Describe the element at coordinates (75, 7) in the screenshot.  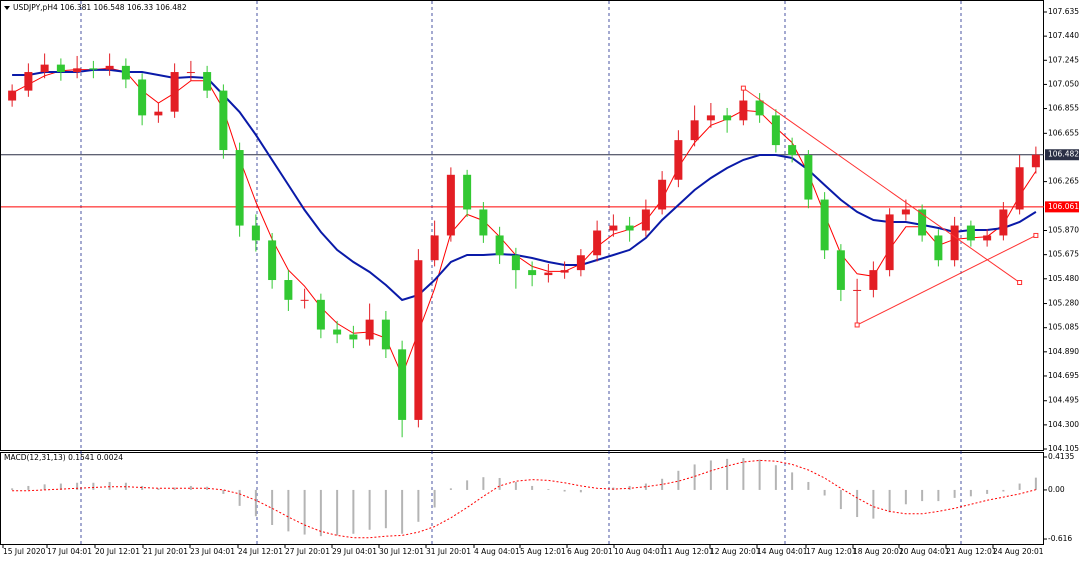
I see `open-value: 106.381` at that location.